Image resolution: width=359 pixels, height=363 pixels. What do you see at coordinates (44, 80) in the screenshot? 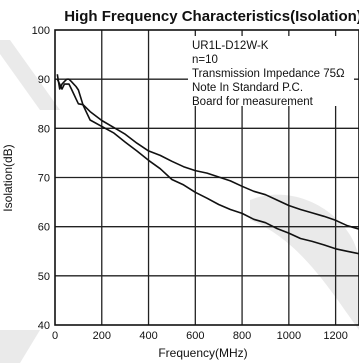
I see `y-tick-label: 90` at bounding box center [44, 80].